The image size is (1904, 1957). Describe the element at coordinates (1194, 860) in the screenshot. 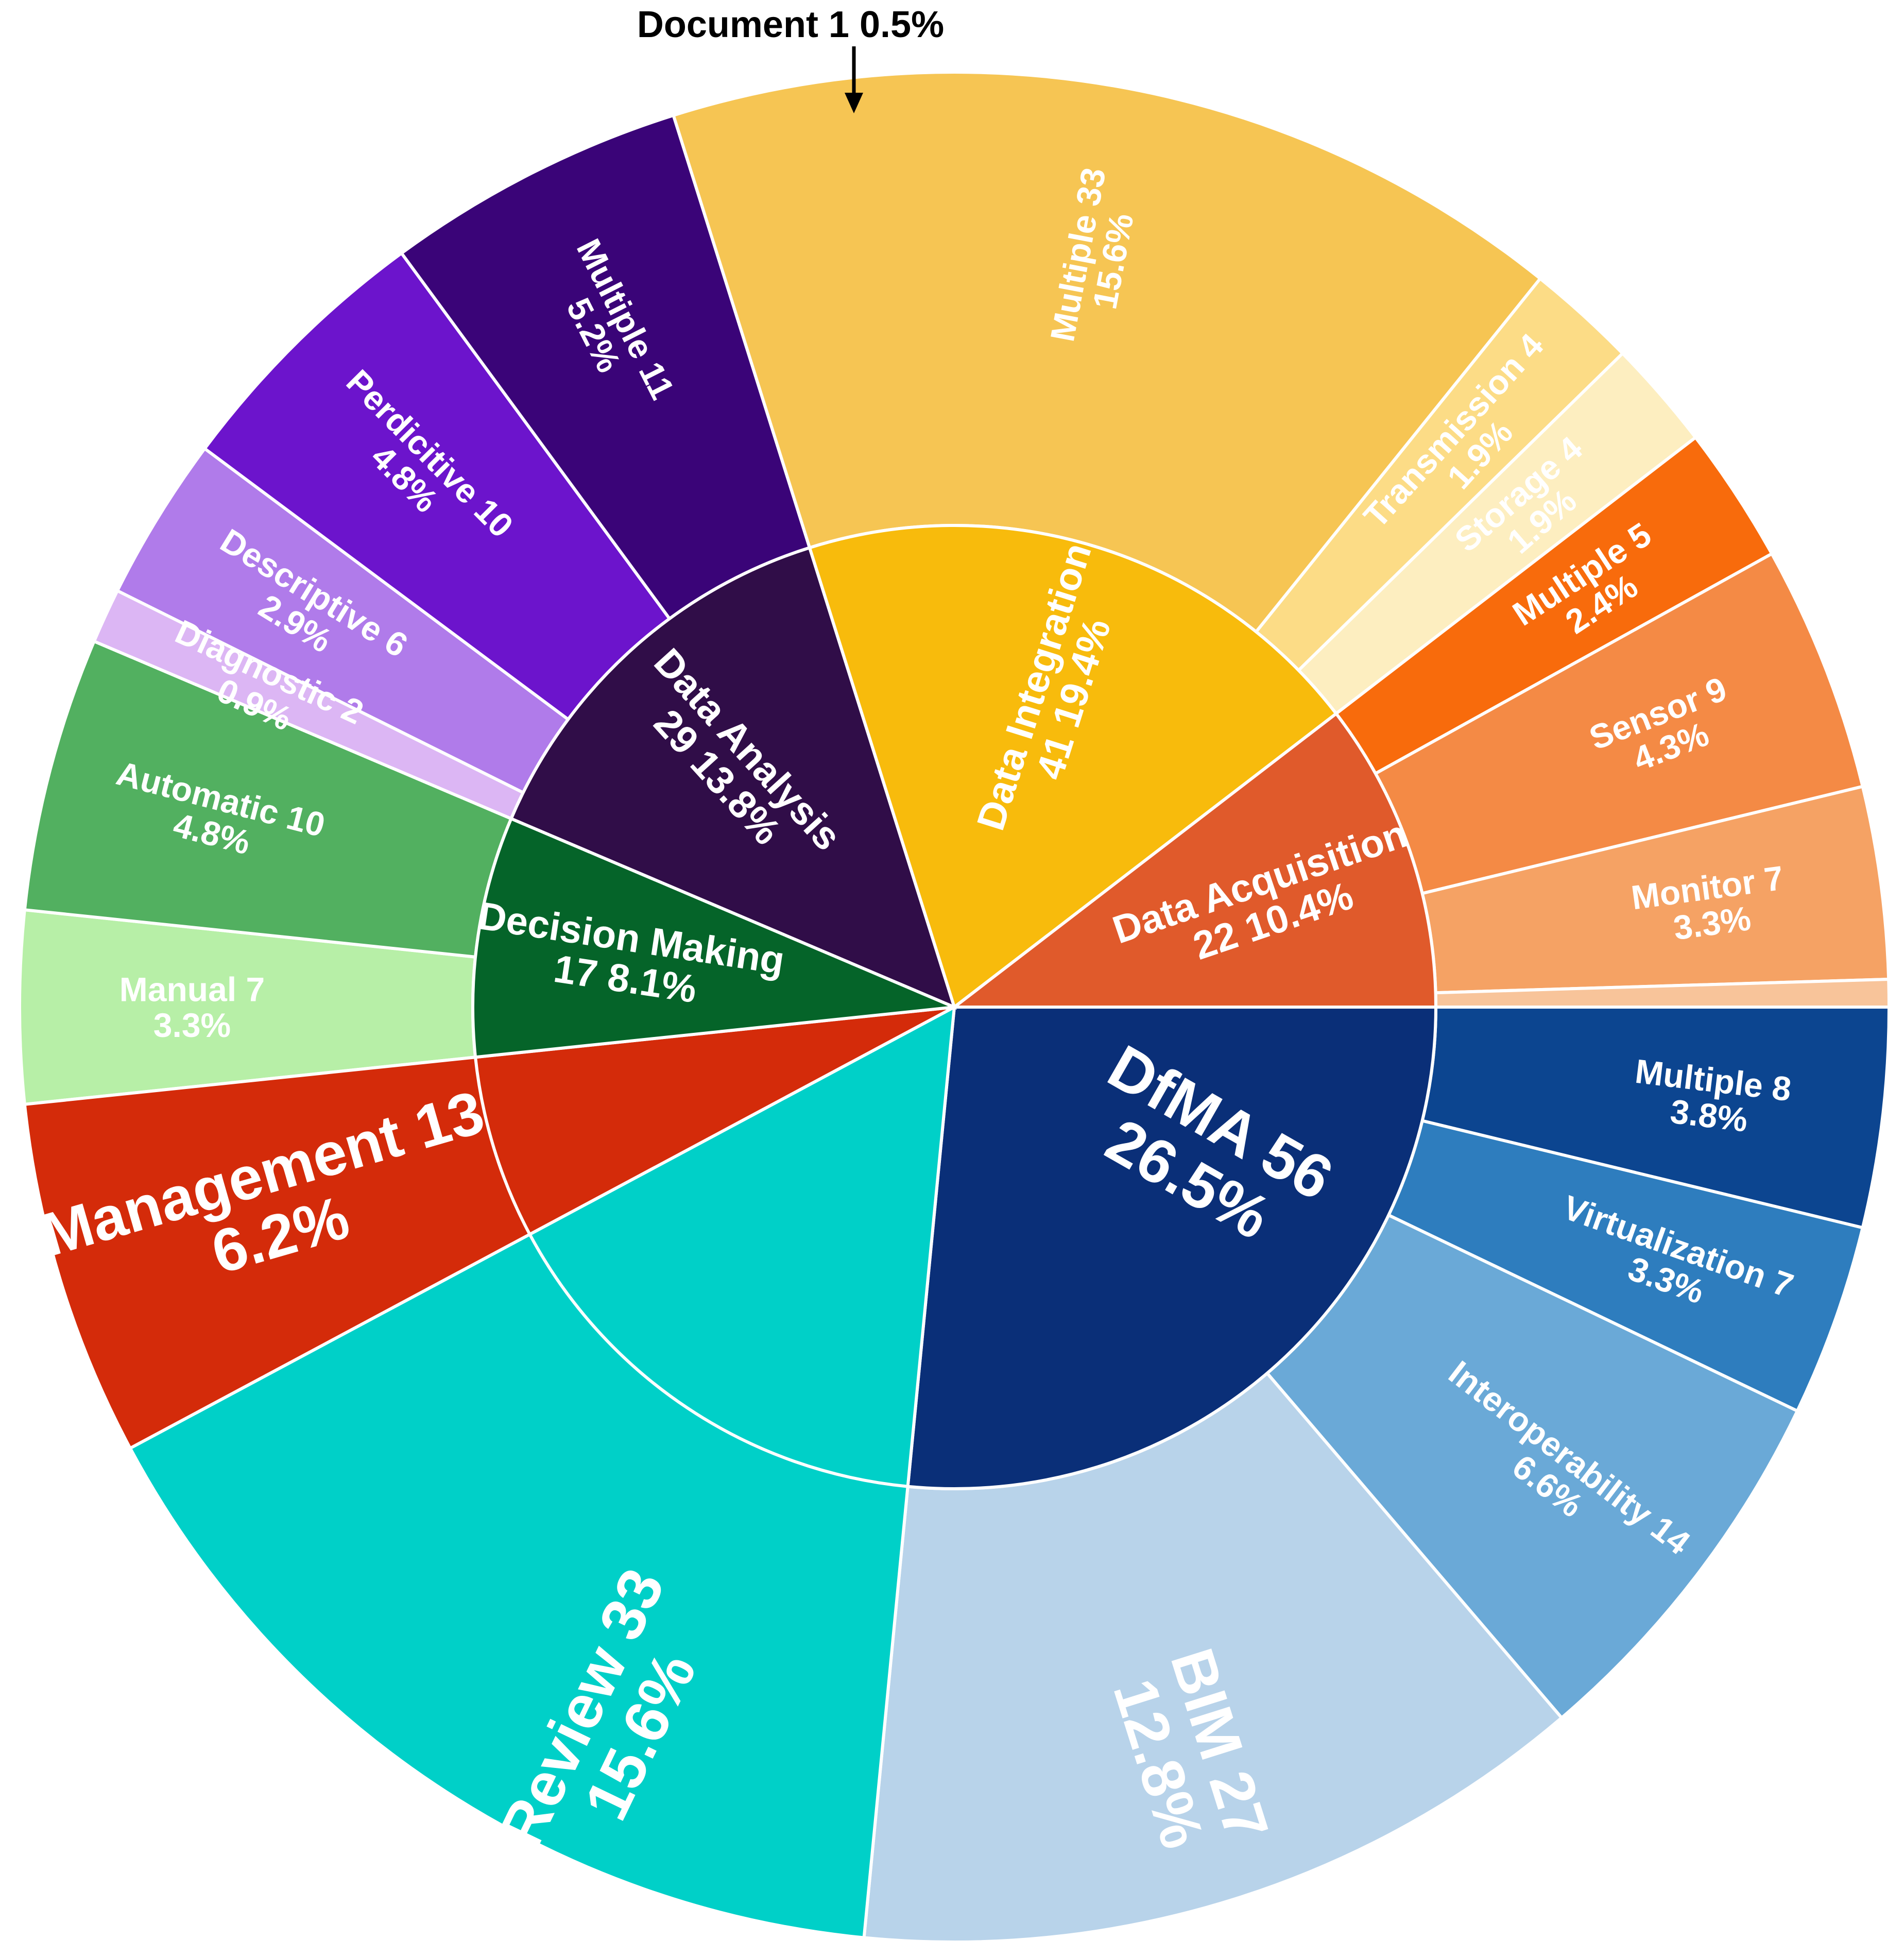

I see `inner-segment-data-acquisition` at that location.